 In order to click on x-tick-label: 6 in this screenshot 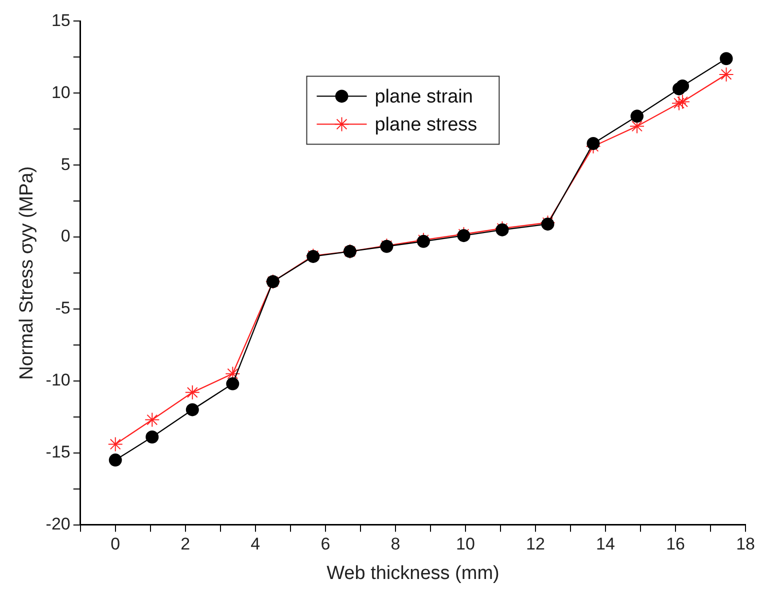, I will do `click(325, 544)`.